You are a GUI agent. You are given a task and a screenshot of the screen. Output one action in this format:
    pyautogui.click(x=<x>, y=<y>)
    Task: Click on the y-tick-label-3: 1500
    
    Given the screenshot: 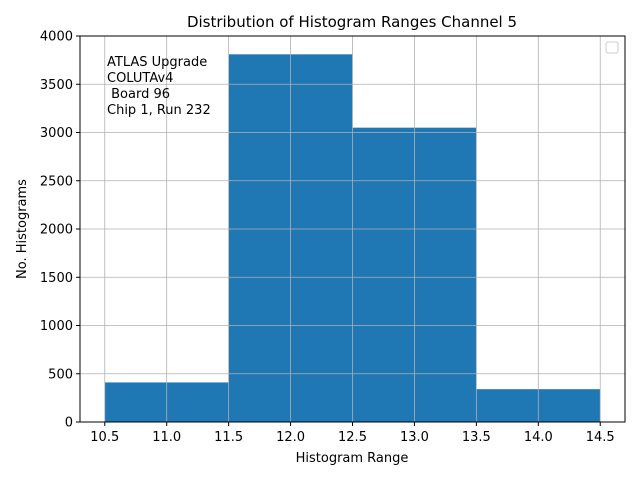 What is the action you would take?
    pyautogui.click(x=56, y=278)
    